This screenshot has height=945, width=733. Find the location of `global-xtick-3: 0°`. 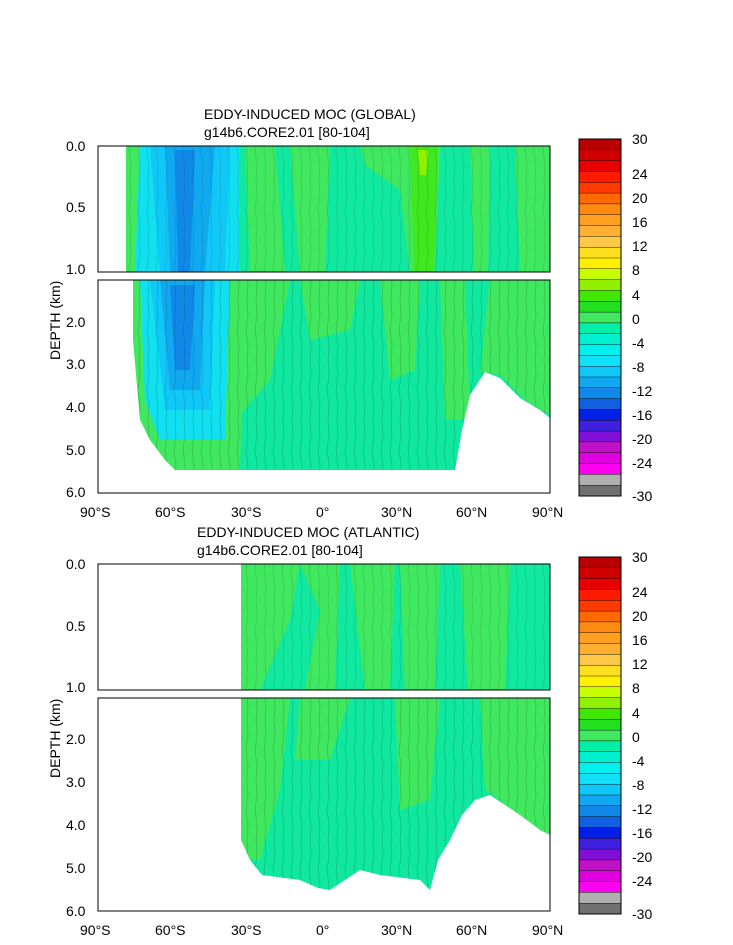

global-xtick-3: 0° is located at coordinates (322, 512).